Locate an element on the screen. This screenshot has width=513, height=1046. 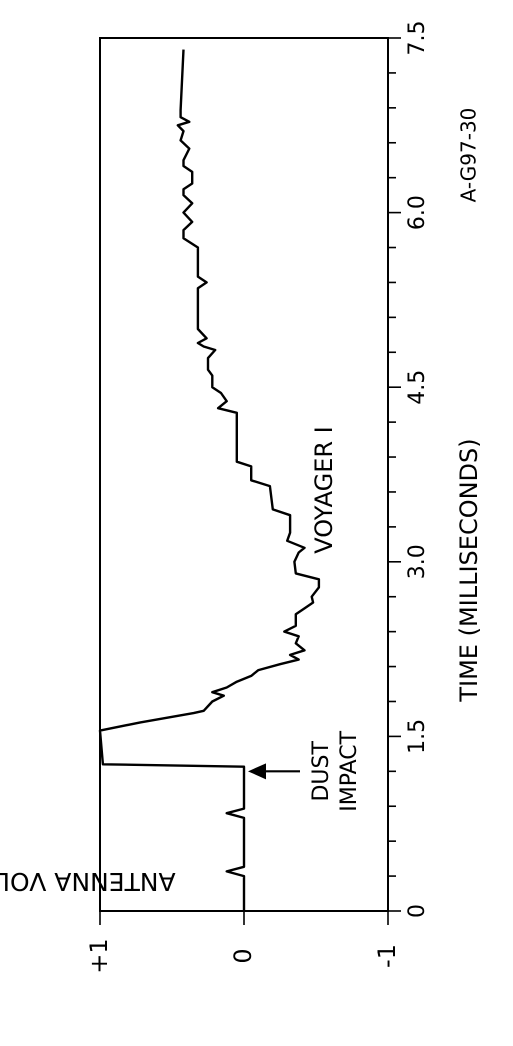
figure-id: A-G97-30 is located at coordinates (469, 155).